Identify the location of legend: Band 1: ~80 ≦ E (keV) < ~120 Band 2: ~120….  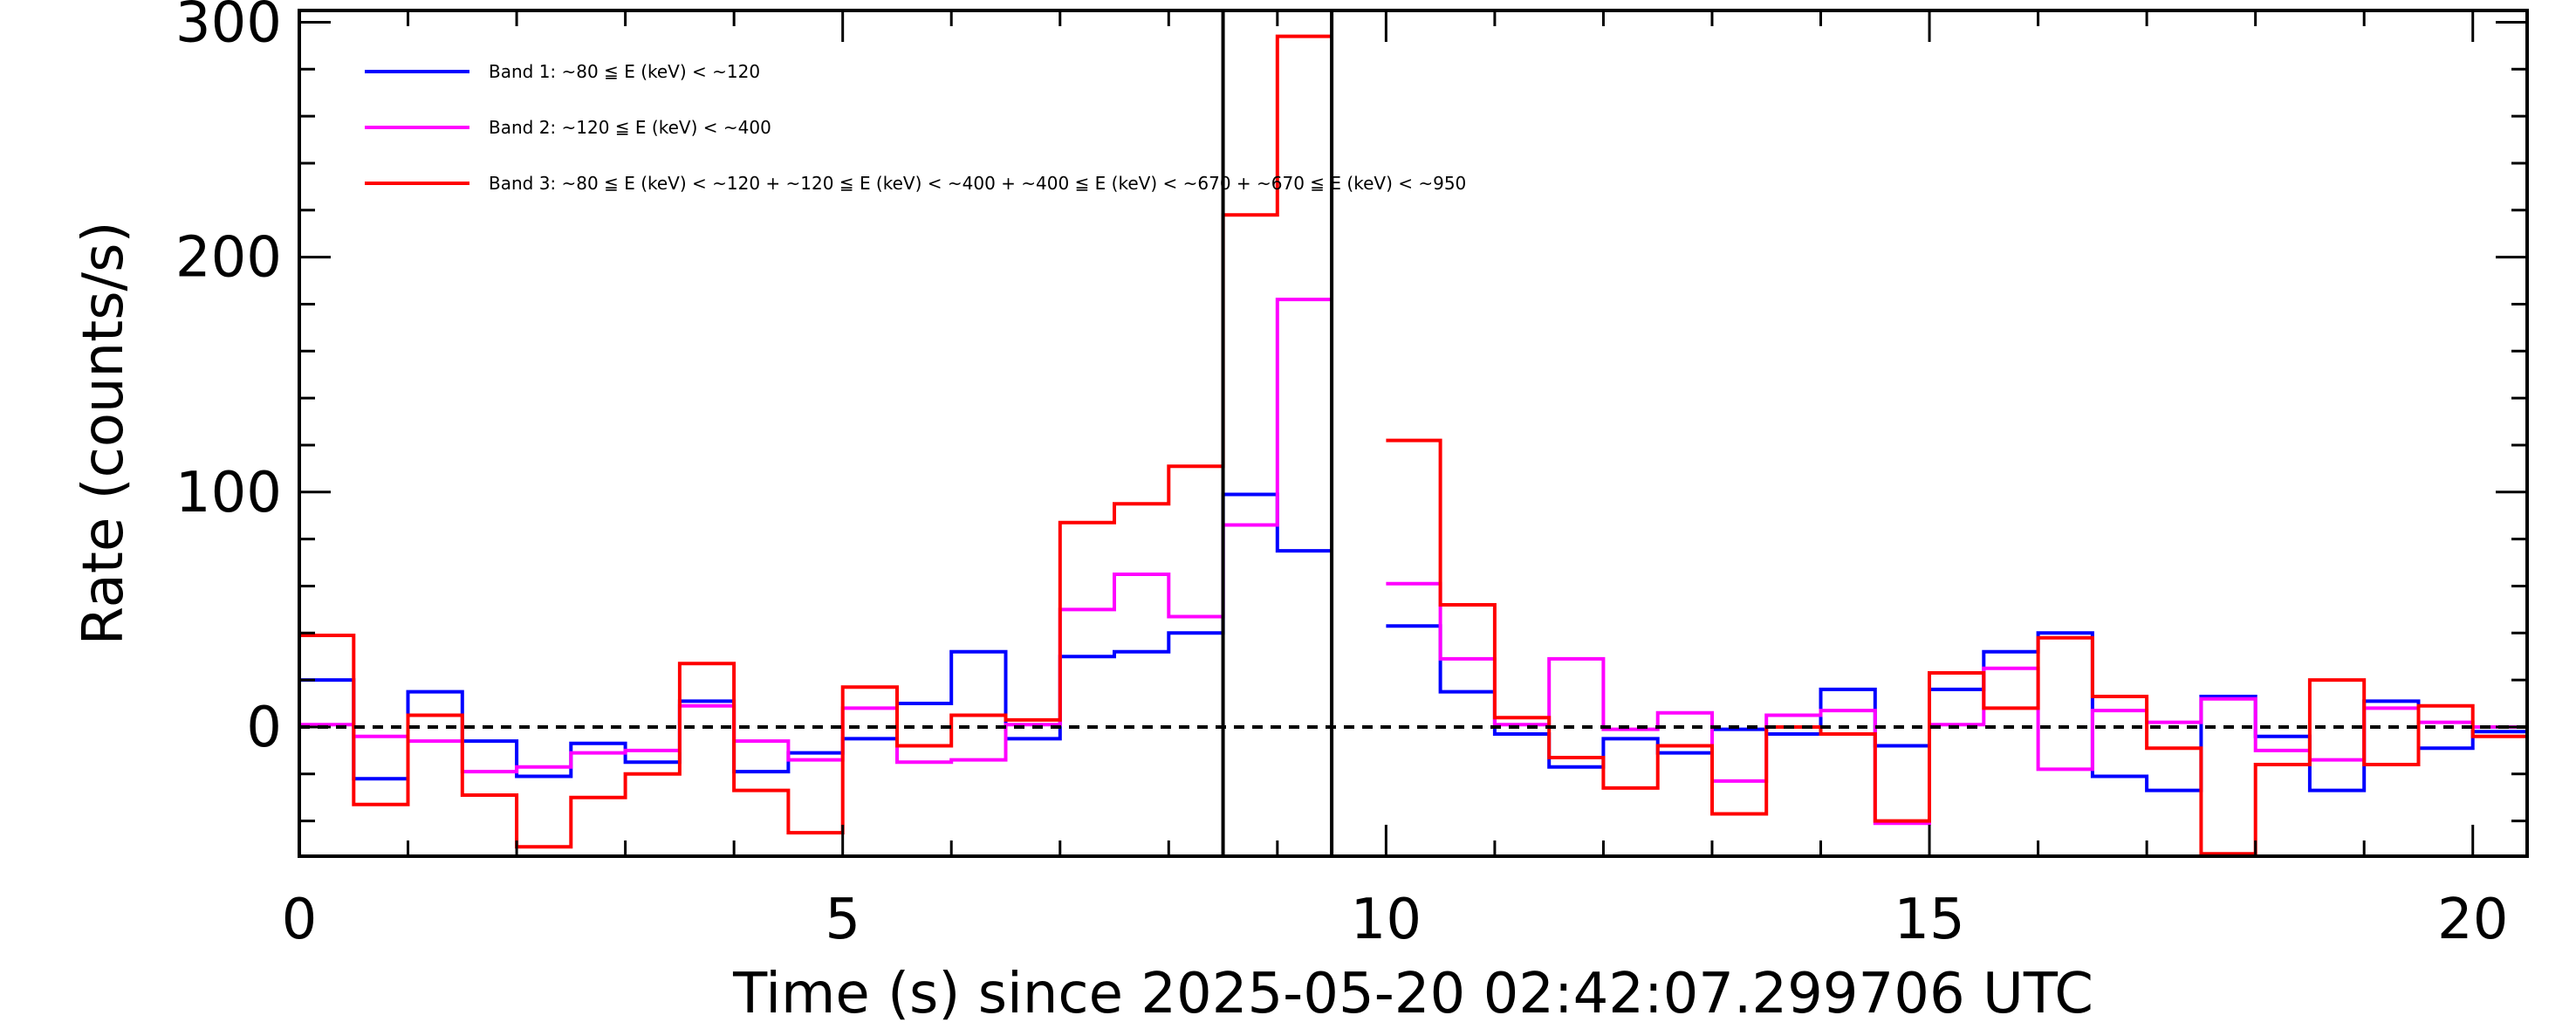
(915, 127).